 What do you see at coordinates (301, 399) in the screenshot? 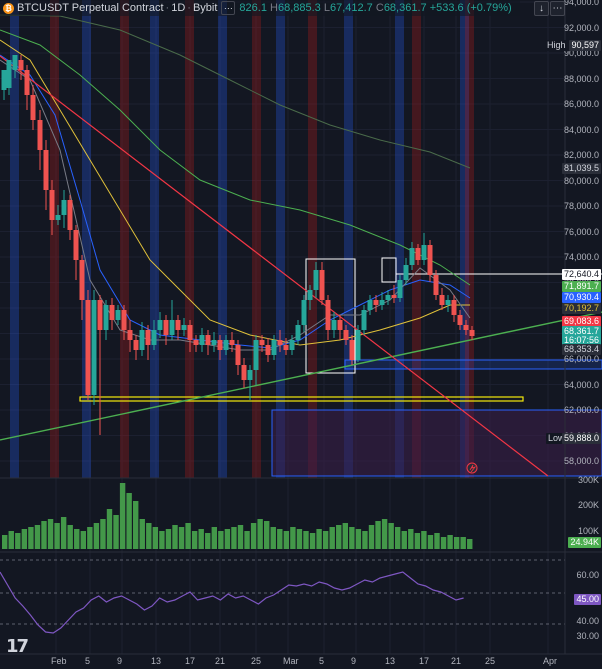
I see `yellow-range-box` at bounding box center [301, 399].